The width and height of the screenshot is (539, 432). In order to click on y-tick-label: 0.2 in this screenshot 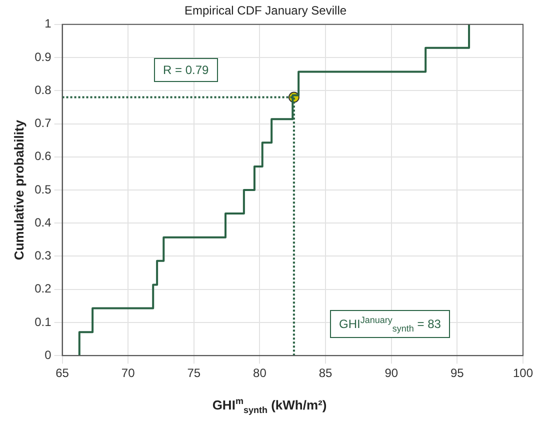, I will do `click(43, 289)`.